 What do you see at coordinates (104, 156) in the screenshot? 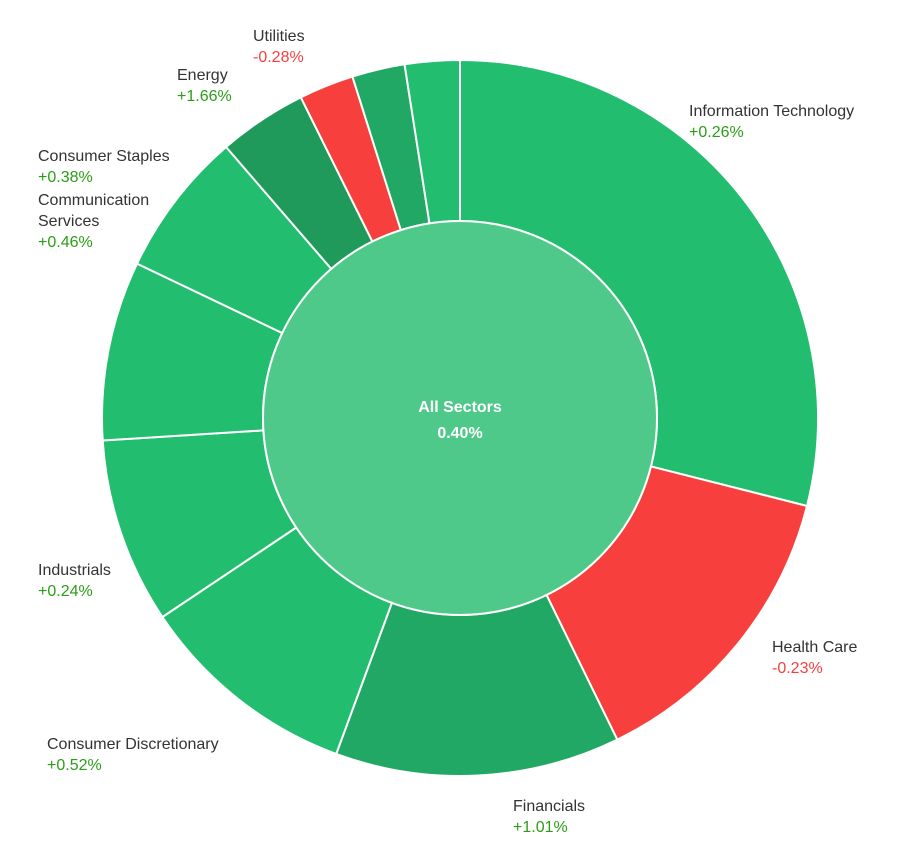
I see `label-consumer-staples-name: Consumer Staples` at bounding box center [104, 156].